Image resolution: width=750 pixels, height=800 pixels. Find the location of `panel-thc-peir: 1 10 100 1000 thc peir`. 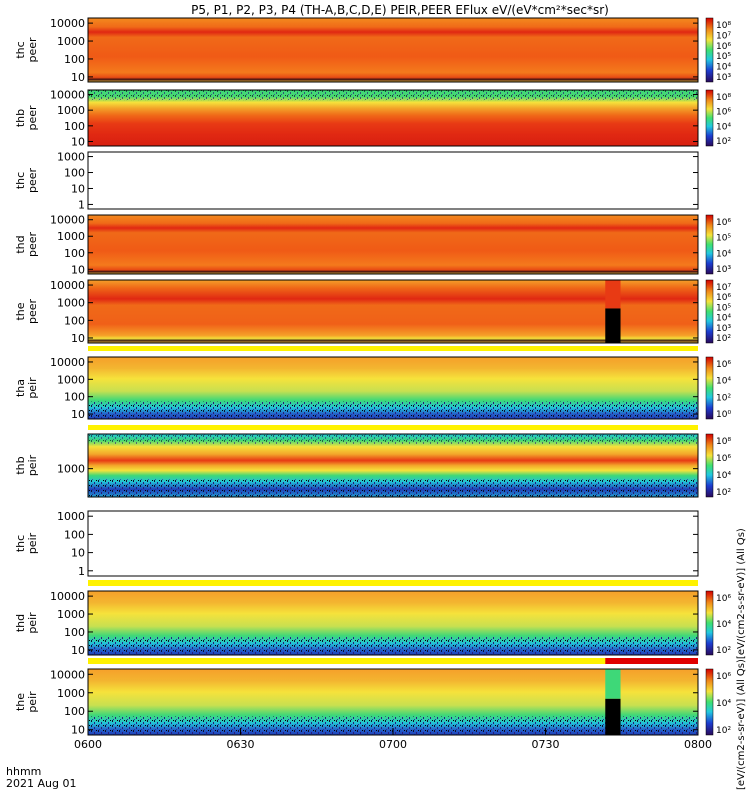

panel-thc-peir: 1 10 100 1000 thc peir is located at coordinates (356, 544).